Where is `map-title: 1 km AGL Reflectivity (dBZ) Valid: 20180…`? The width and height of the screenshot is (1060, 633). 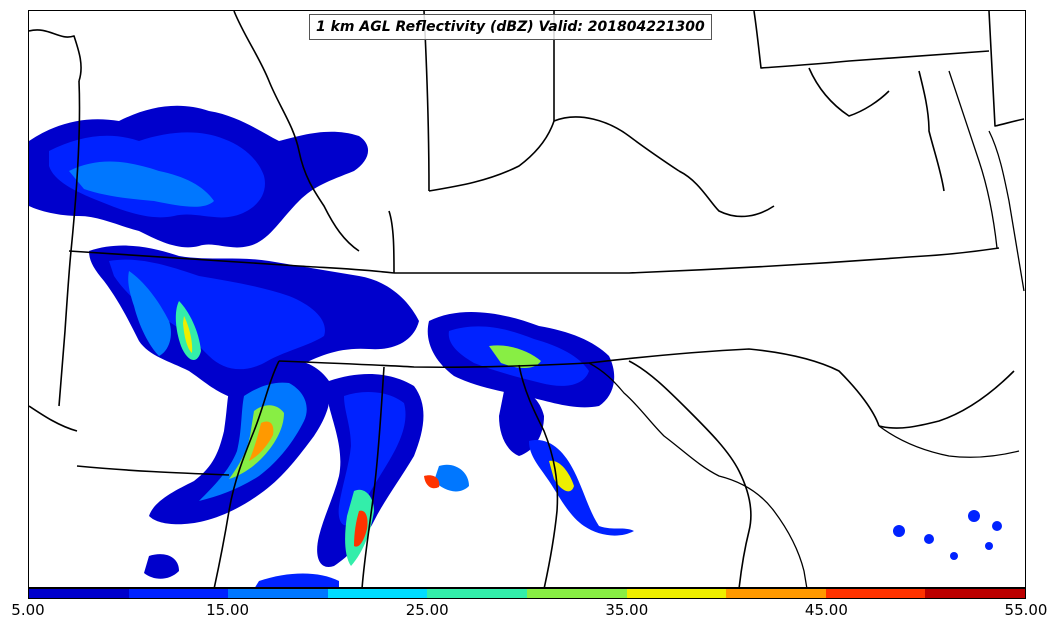 map-title: 1 km AGL Reflectivity (dBZ) Valid: 20180… is located at coordinates (510, 27).